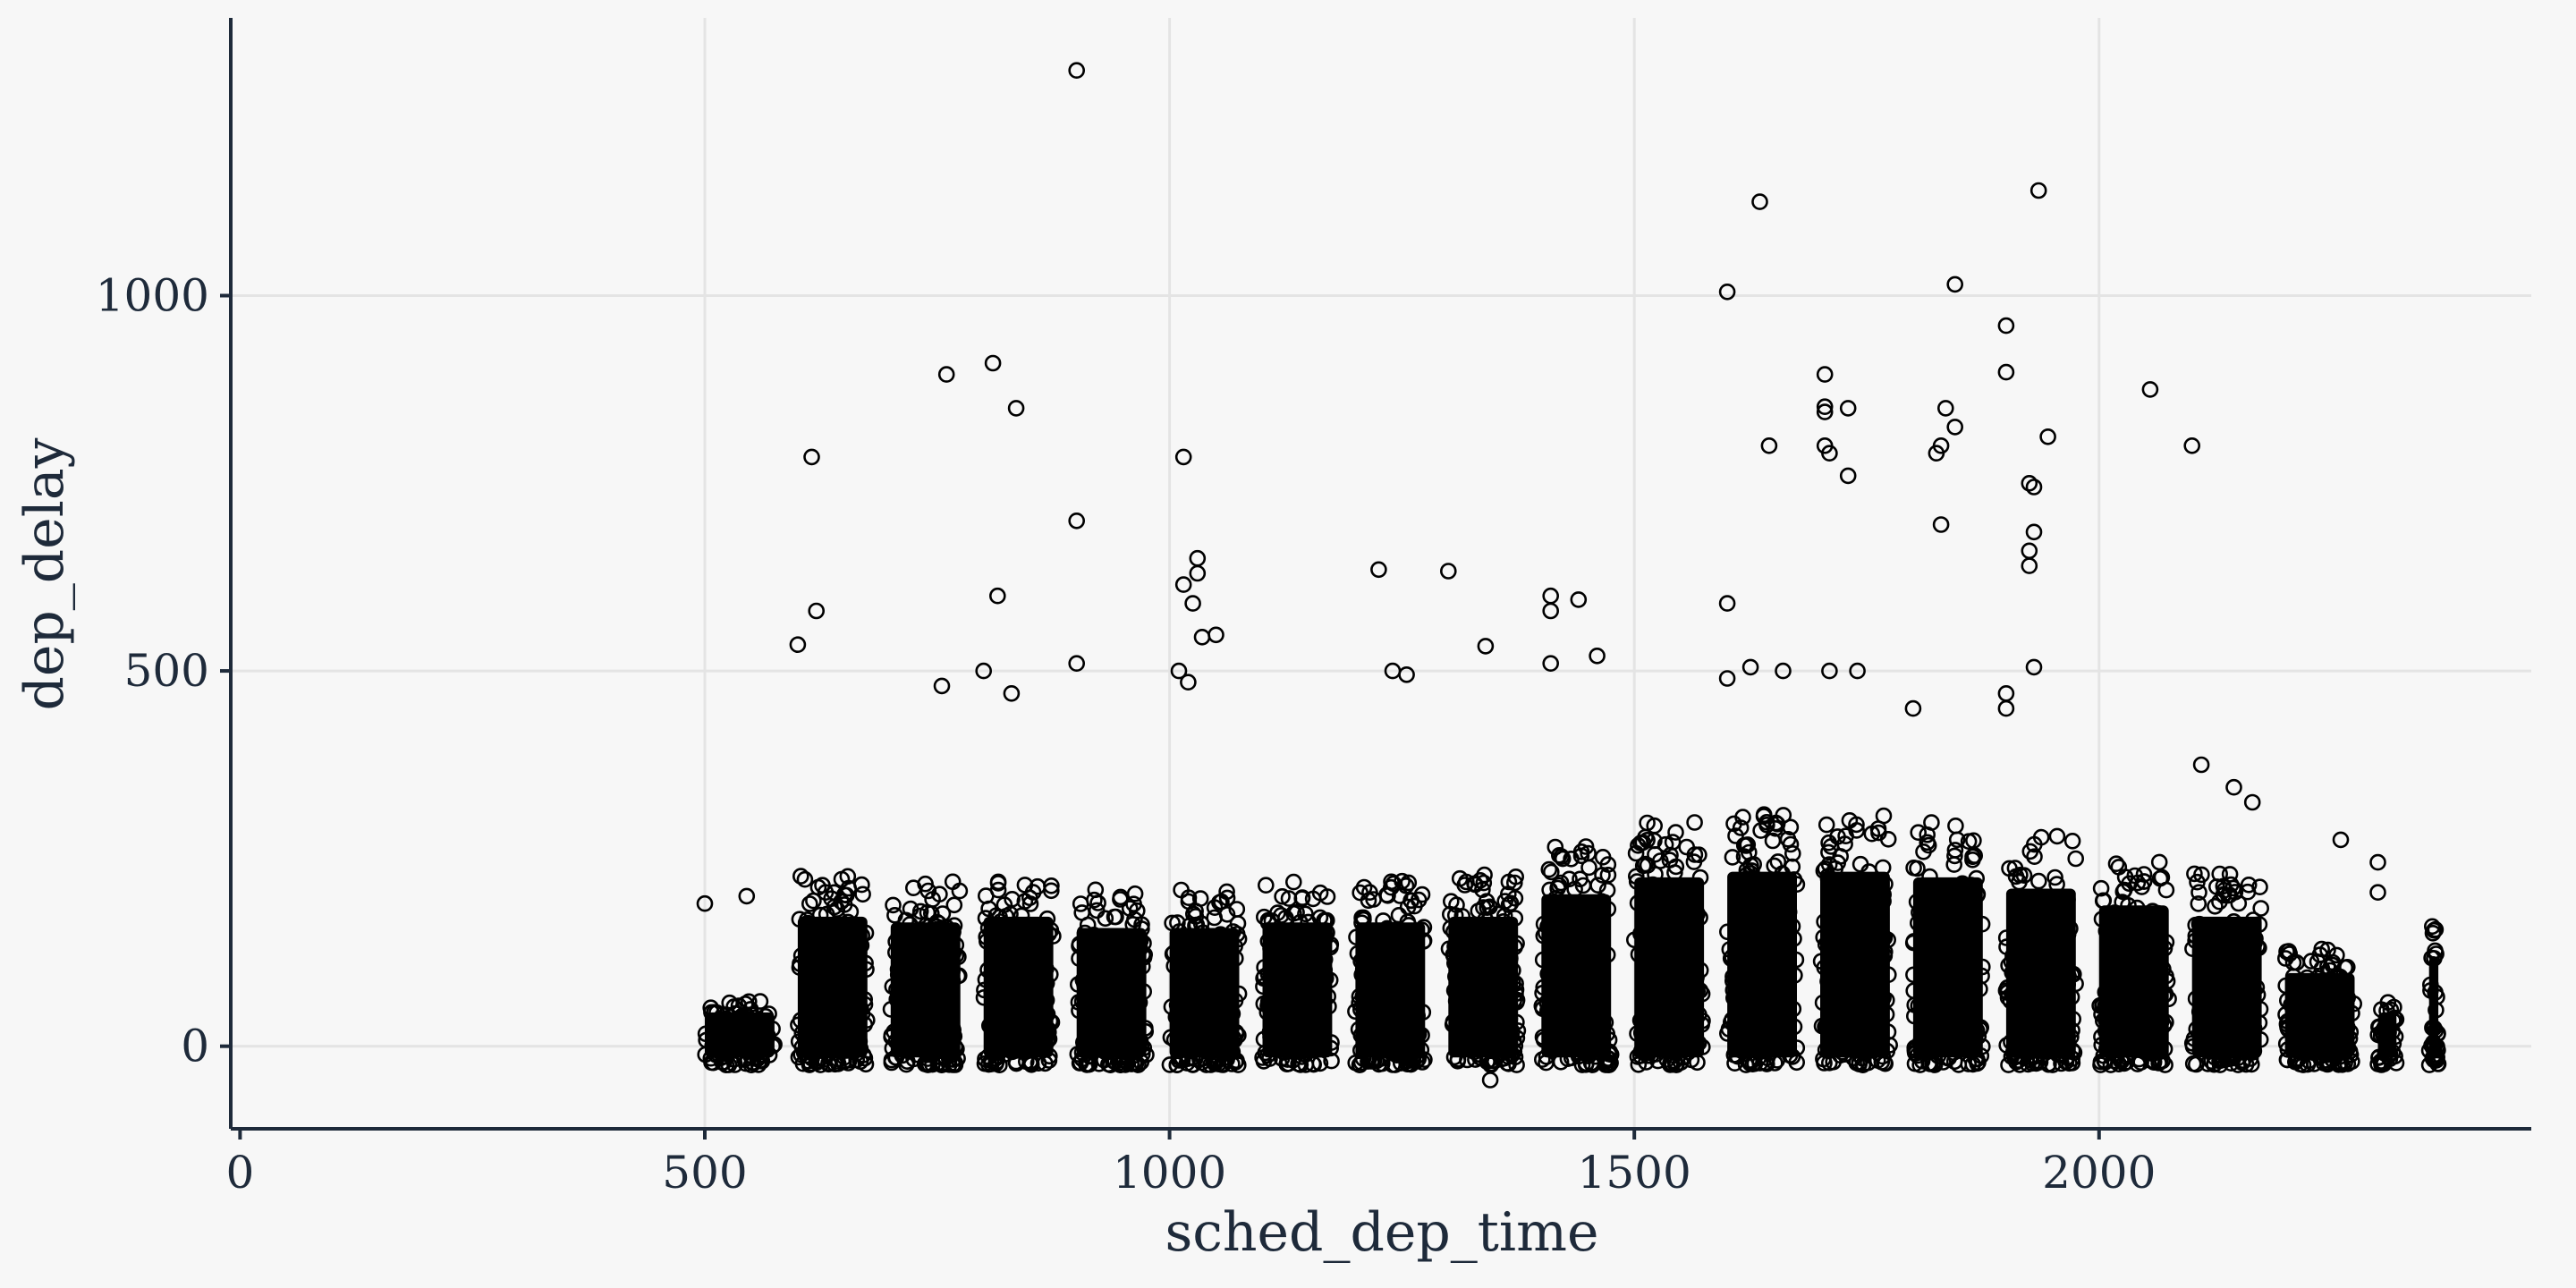  What do you see at coordinates (195, 1046) in the screenshot?
I see `y-tick-label: 0` at bounding box center [195, 1046].